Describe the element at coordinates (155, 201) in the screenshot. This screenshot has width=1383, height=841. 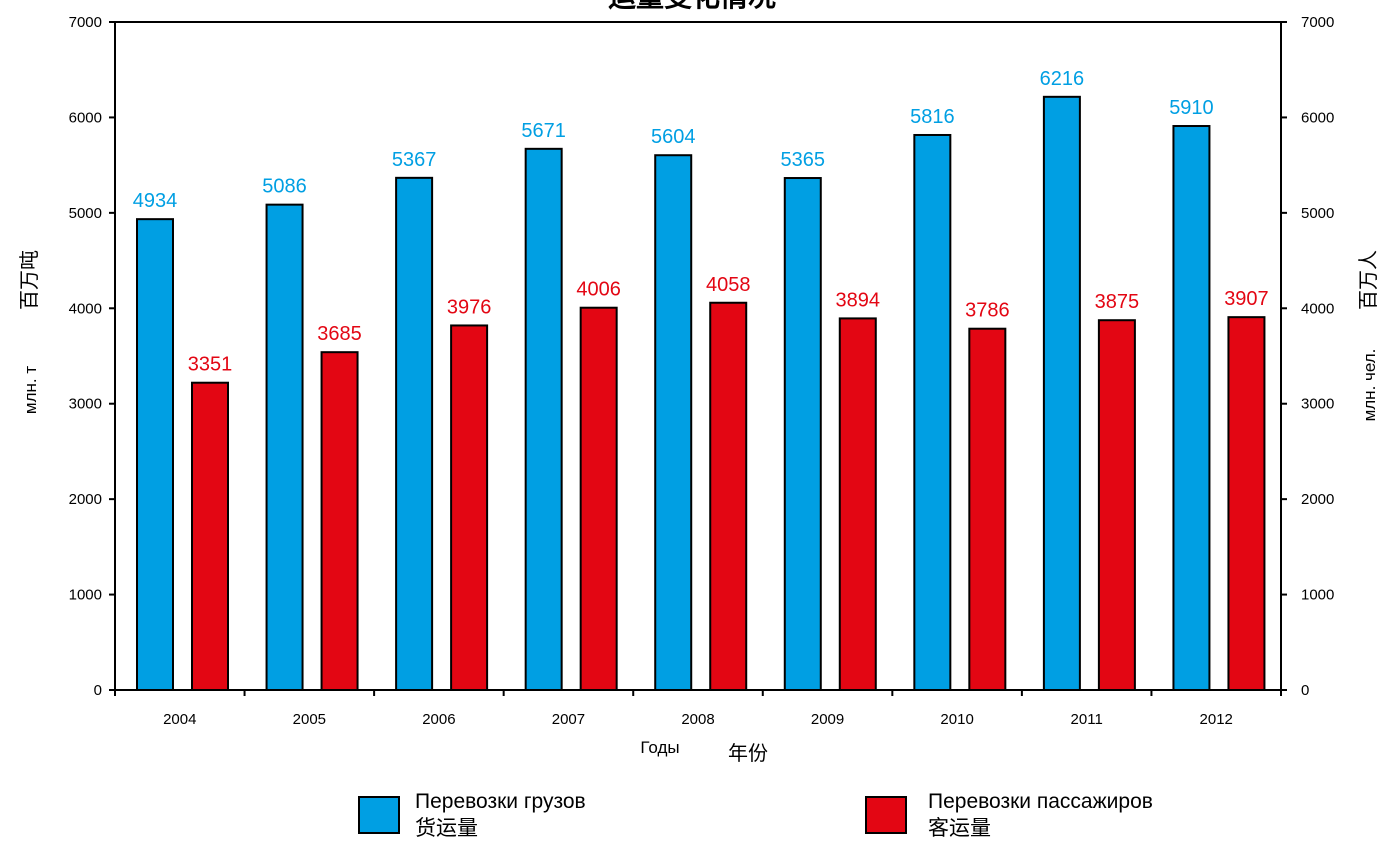
I see `data-label-freight-2004: 4934` at that location.